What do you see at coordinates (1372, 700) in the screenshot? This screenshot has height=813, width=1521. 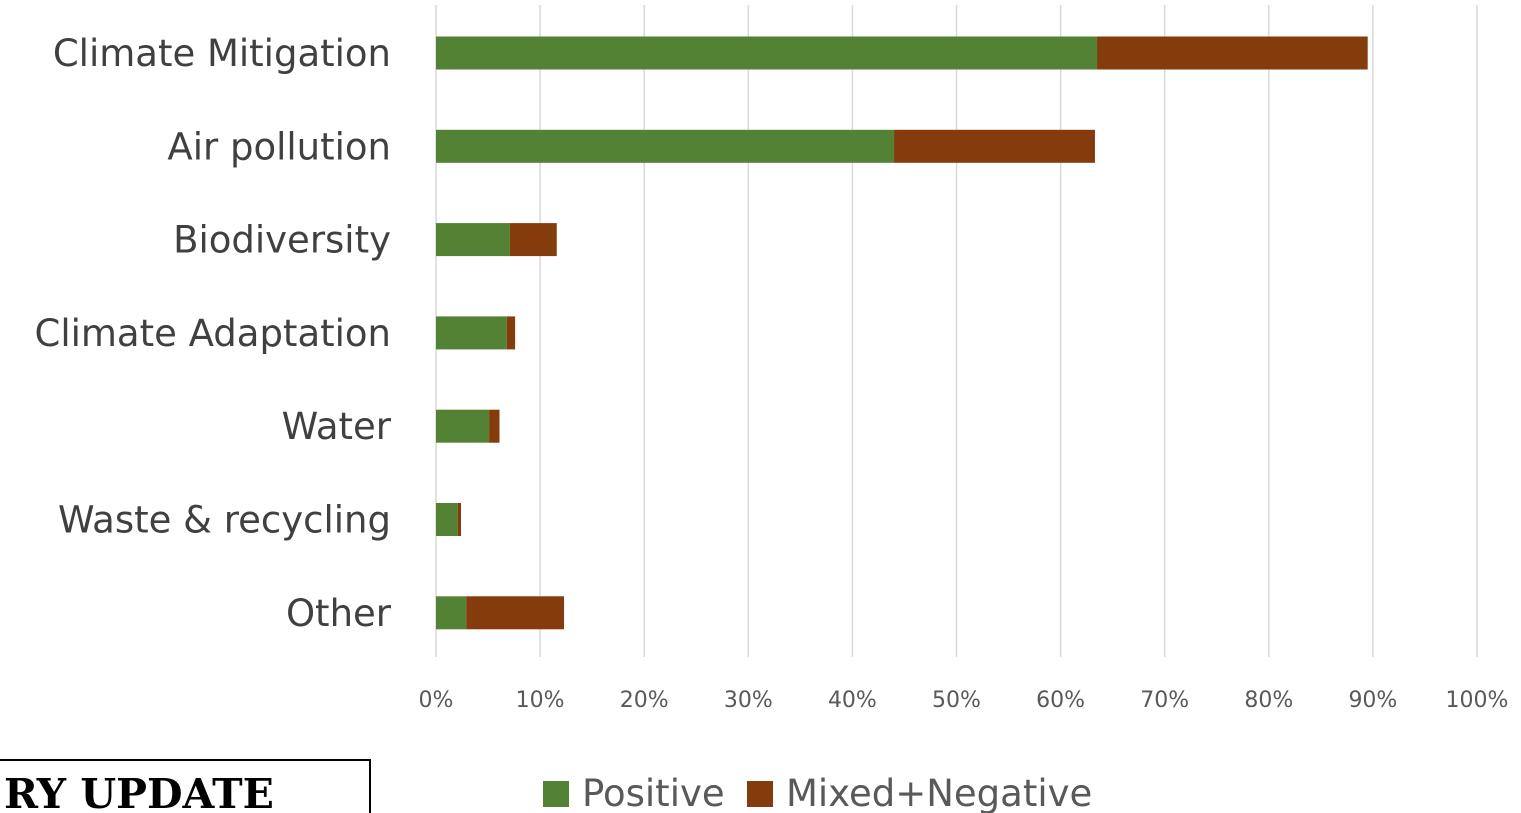 I see `x-tick-label: 90%` at bounding box center [1372, 700].